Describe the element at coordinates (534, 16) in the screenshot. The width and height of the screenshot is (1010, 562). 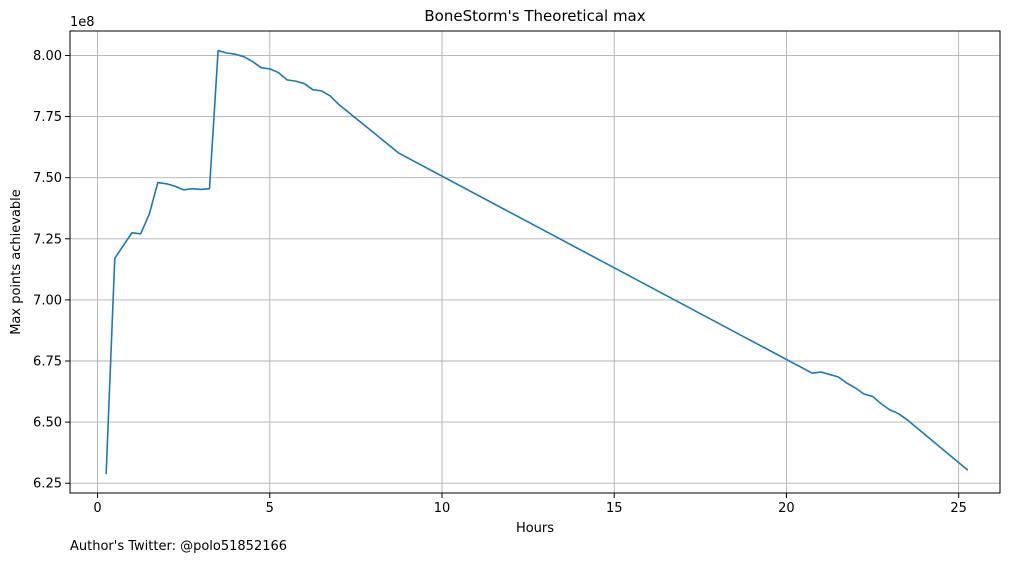
I see `chart-title: BoneStorm's Theoretical max` at that location.